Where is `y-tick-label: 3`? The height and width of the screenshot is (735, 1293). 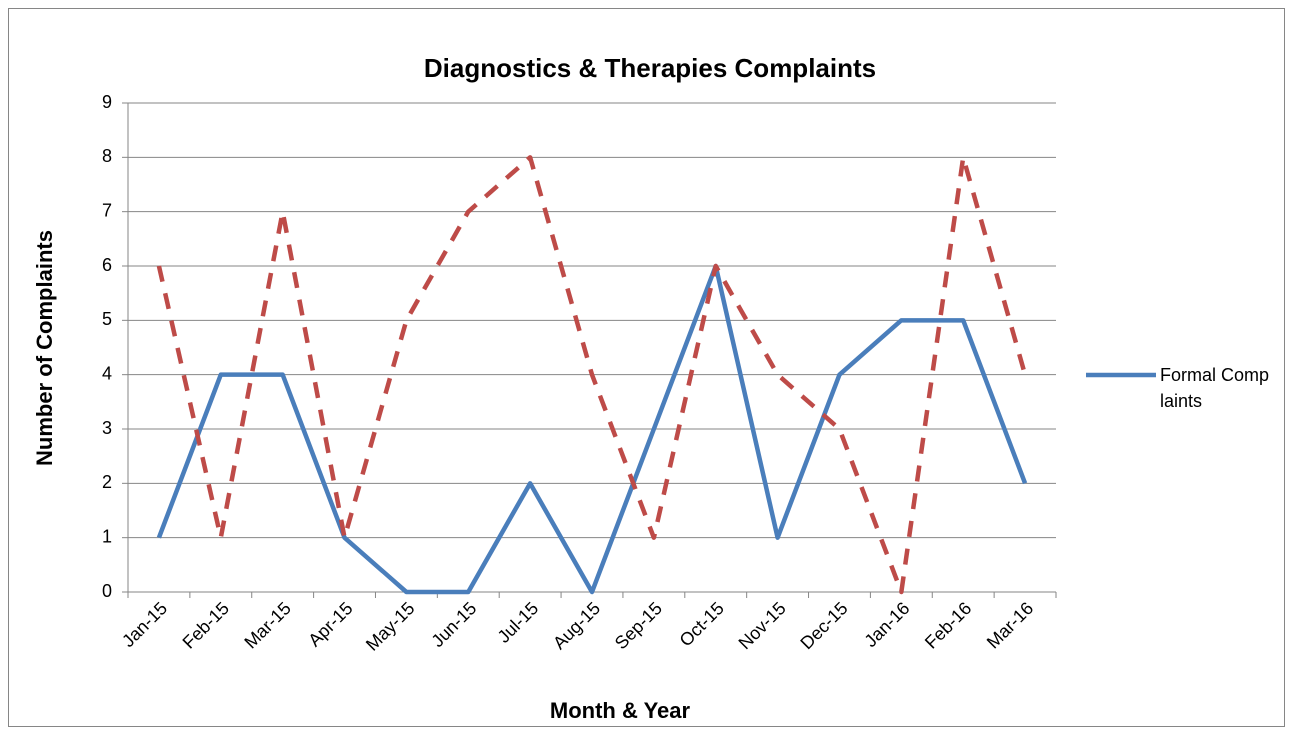
y-tick-label: 3 is located at coordinates (107, 428).